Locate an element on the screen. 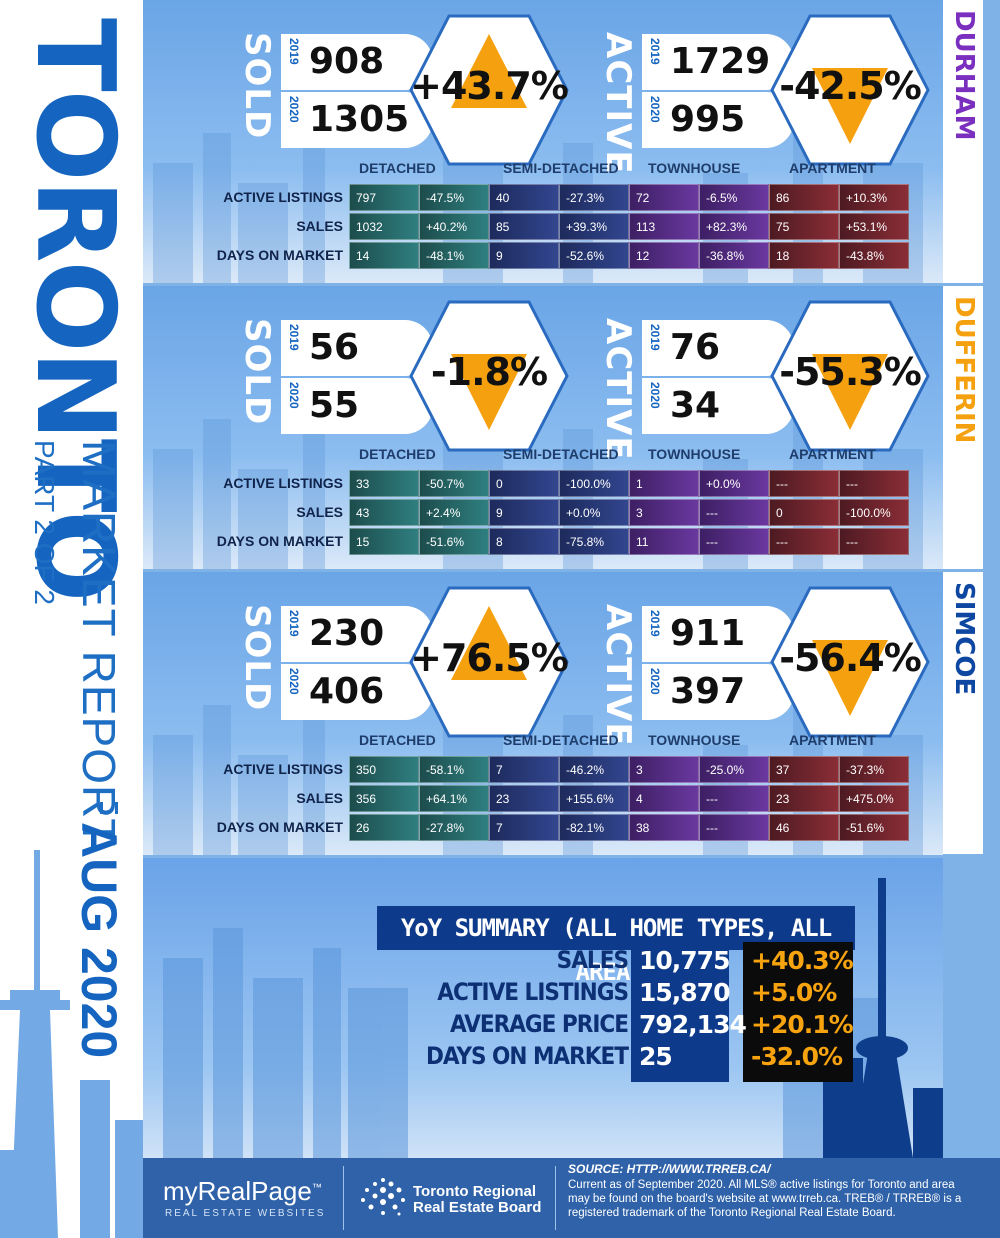  table-cell: -6.5% is located at coordinates (734, 197).